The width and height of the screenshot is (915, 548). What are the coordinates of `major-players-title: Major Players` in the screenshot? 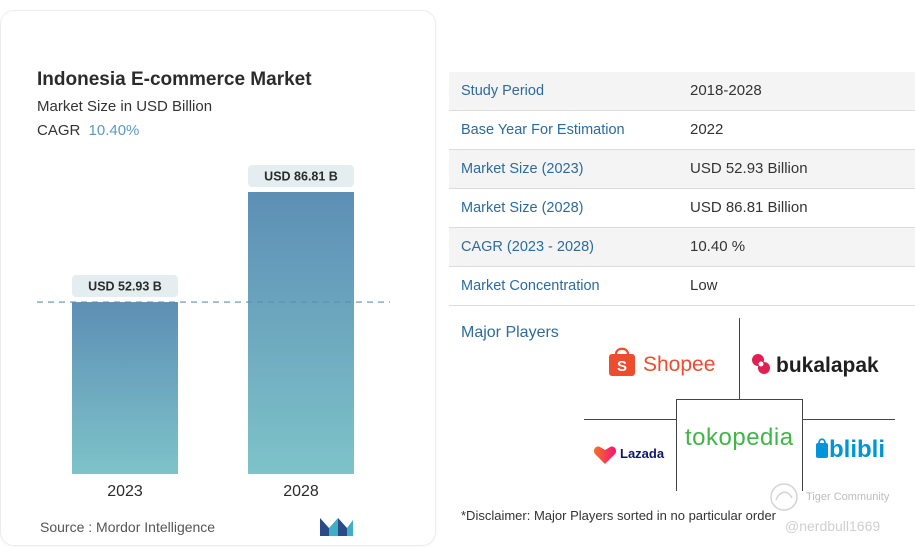 It's located at (510, 332).